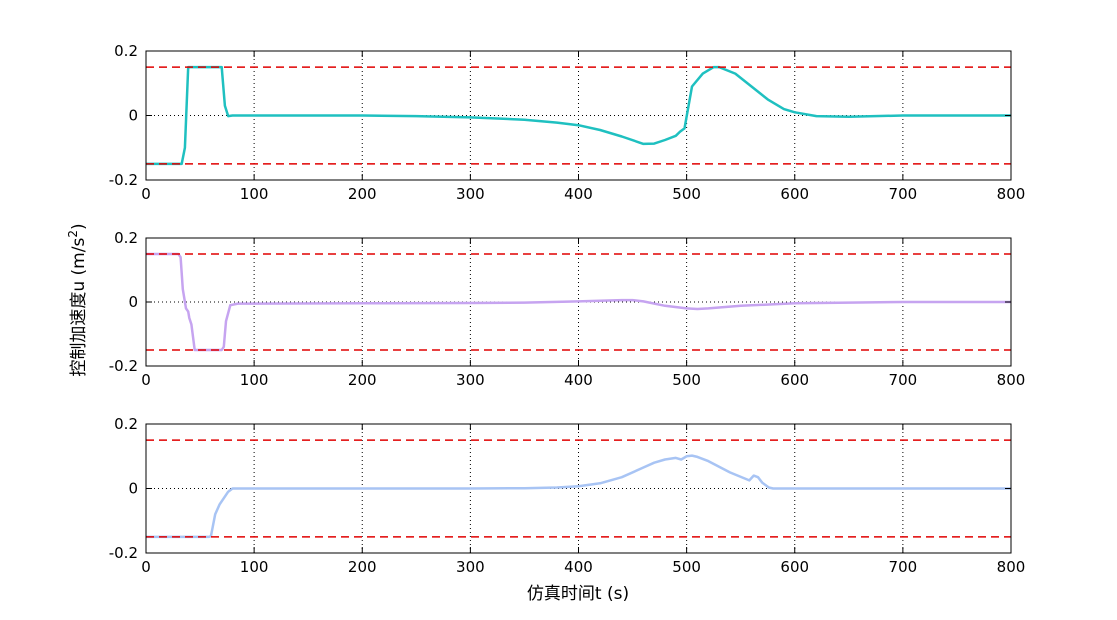 This screenshot has height=620, width=1117. Describe the element at coordinates (578, 594) in the screenshot. I see `x-axis-label: 仿真时间t (s)` at that location.